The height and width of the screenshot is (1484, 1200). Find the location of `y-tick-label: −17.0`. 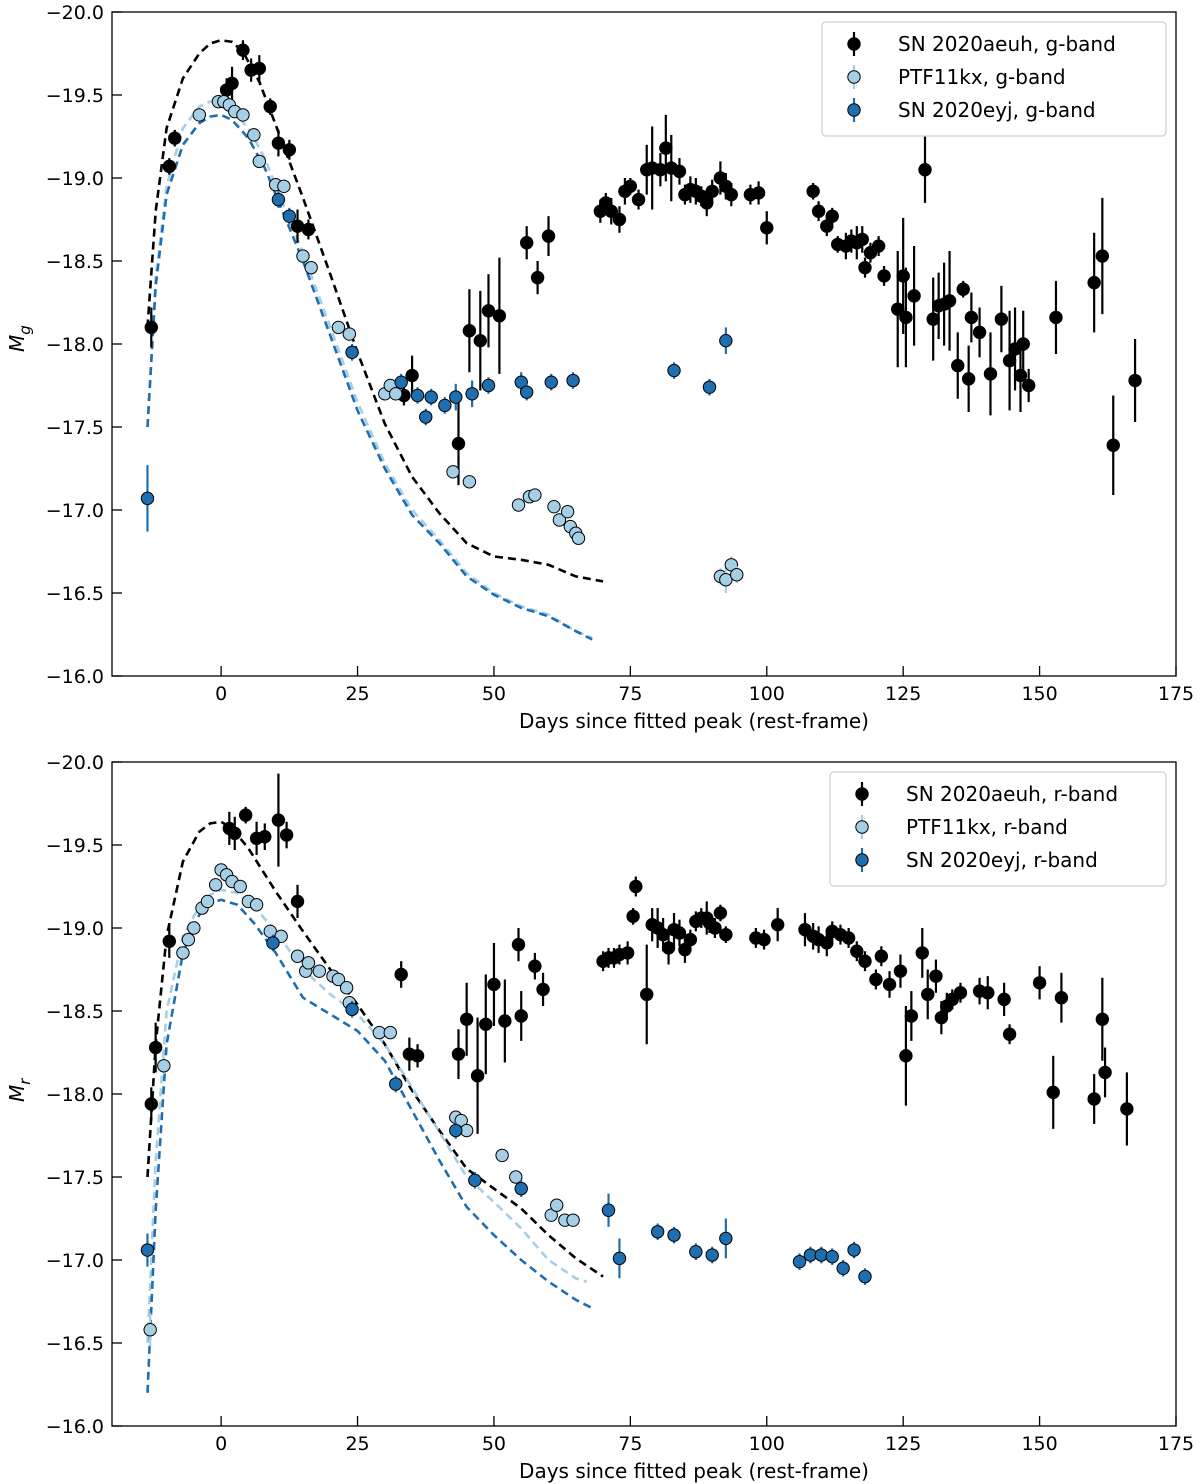

y-tick-label: −17.0 is located at coordinates (75, 511).